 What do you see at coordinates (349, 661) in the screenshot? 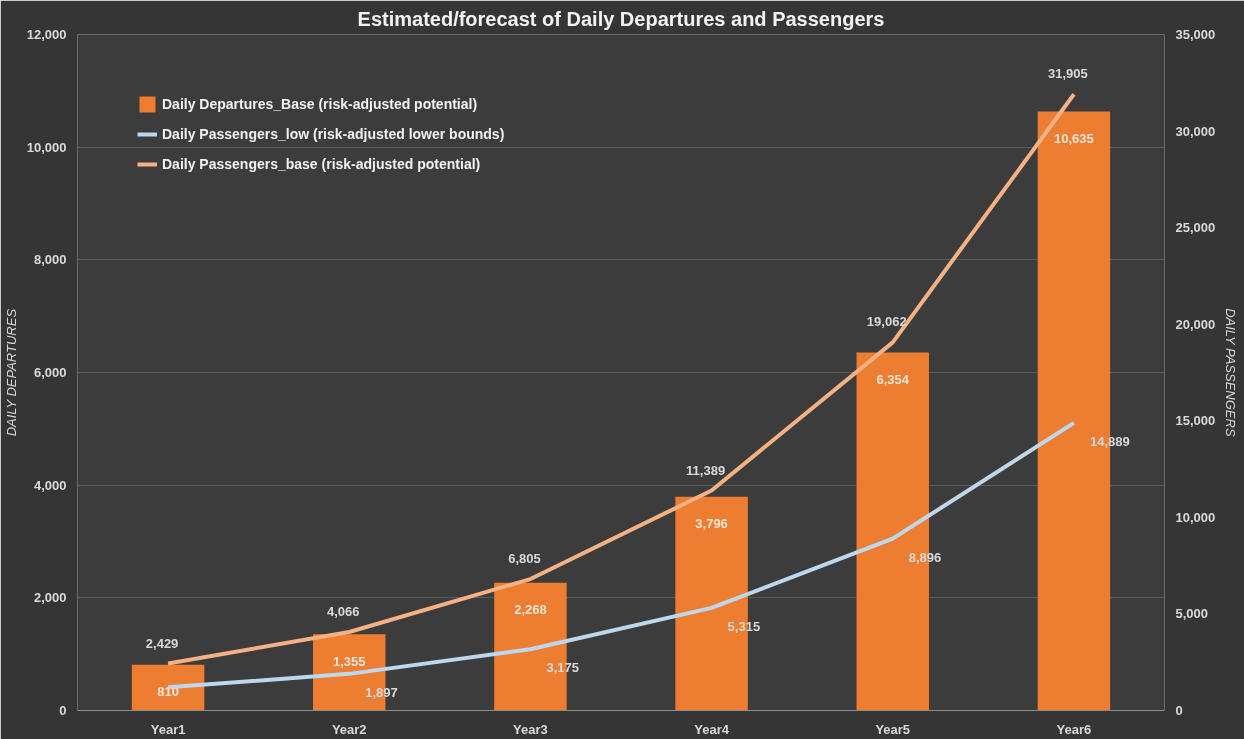
I see `data-label: 1,355` at bounding box center [349, 661].